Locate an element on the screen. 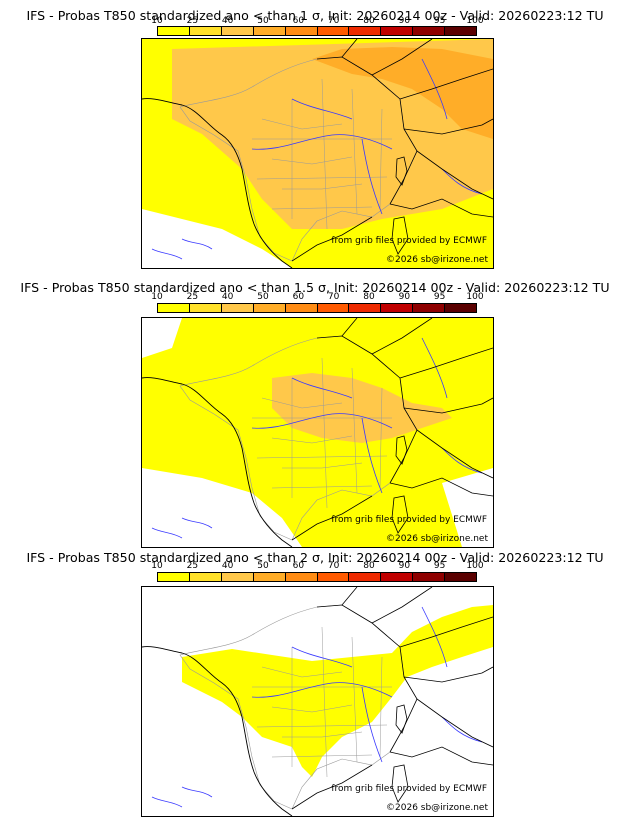 This screenshot has height=828, width=630. colorbar-label: 80 is located at coordinates (369, 21).